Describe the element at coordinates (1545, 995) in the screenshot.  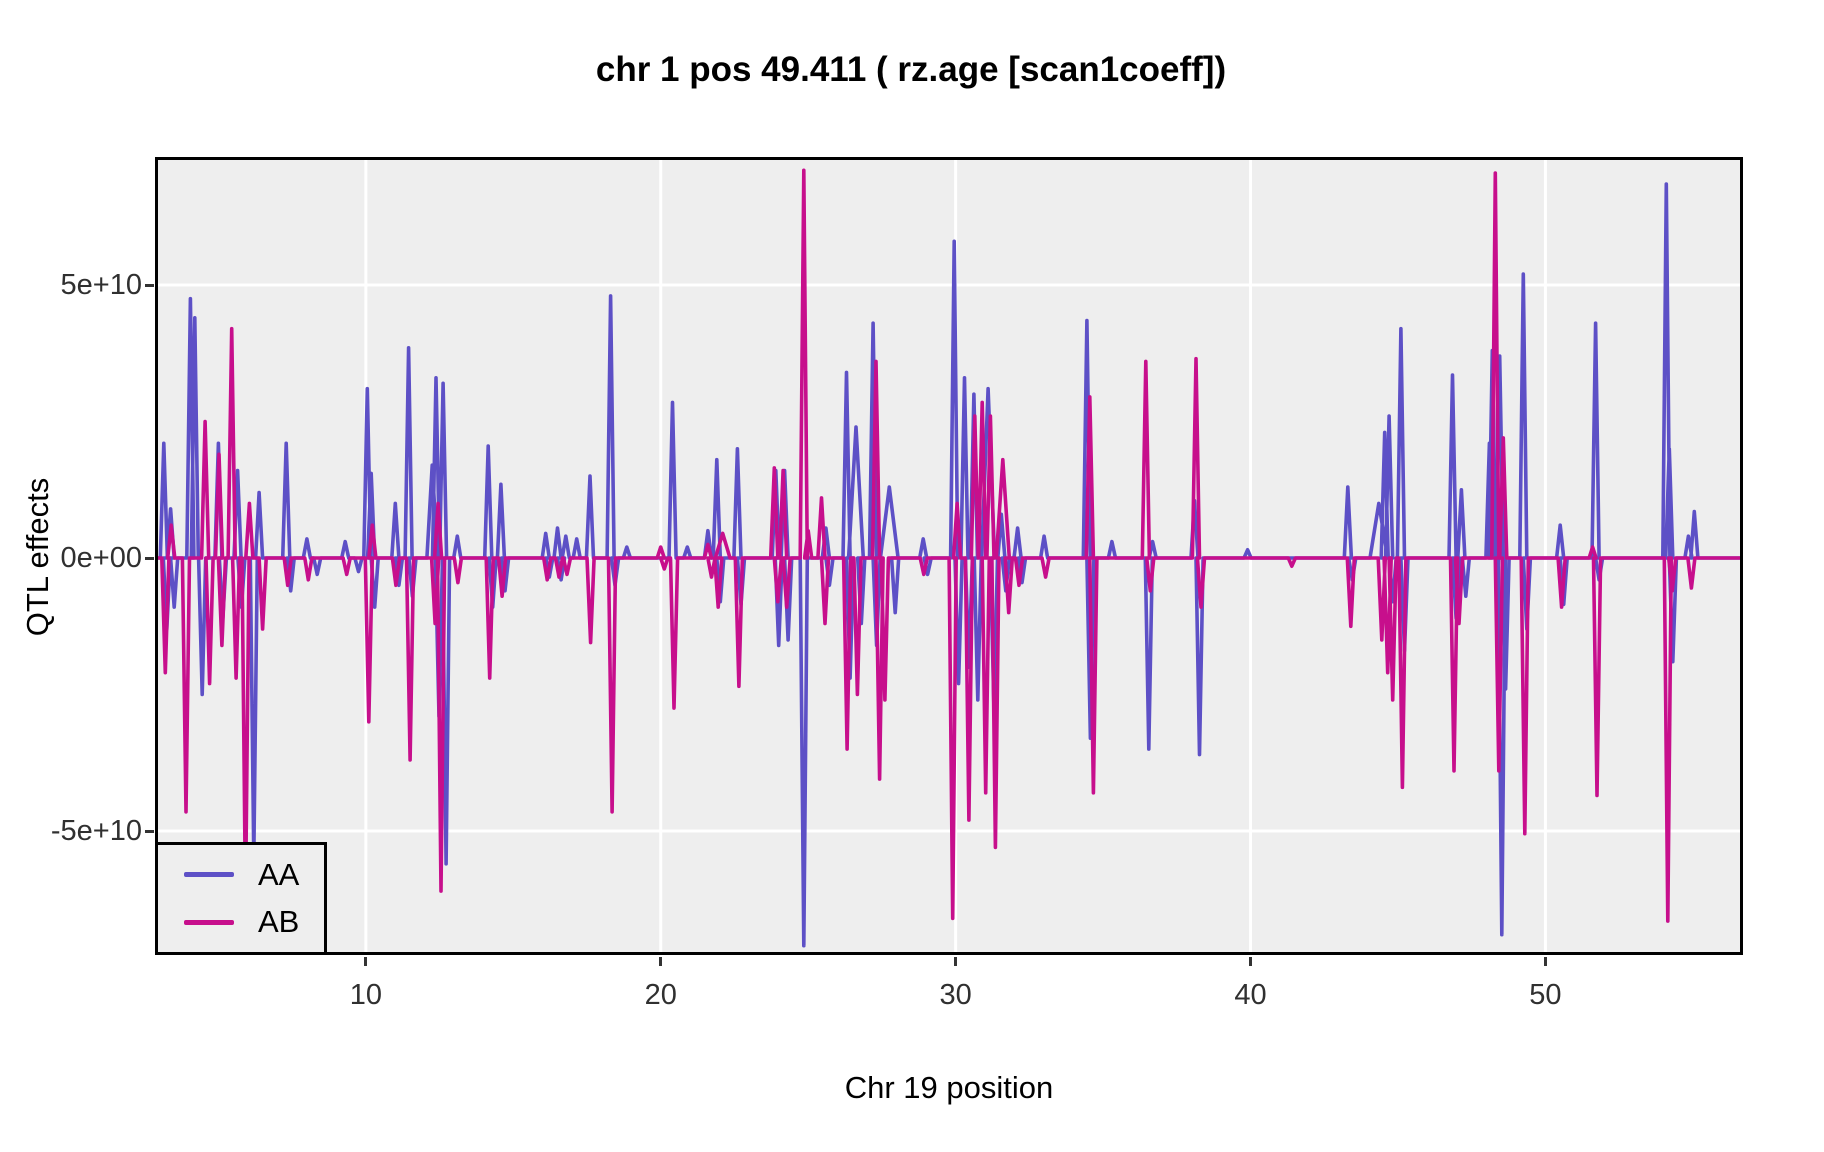
I see `x-tick-label: 50` at that location.